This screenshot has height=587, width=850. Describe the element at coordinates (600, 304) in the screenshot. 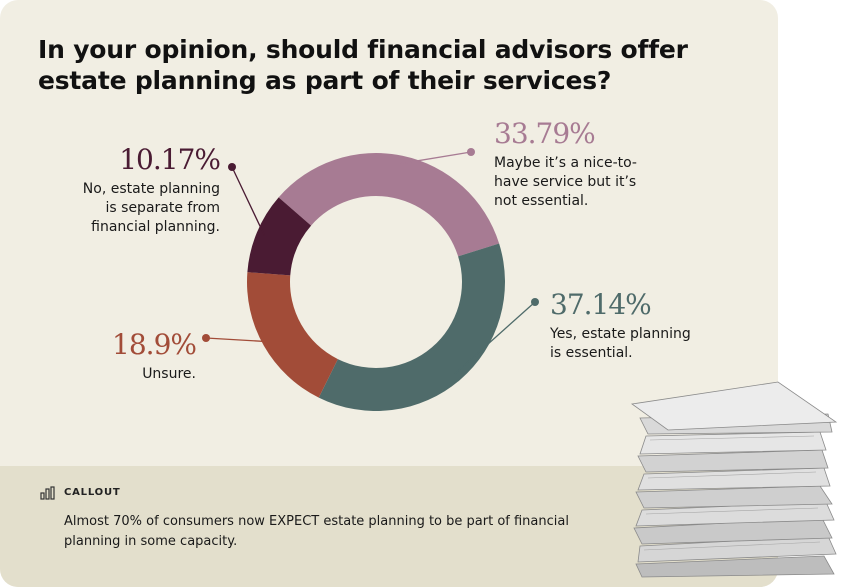

I see `slice-value-label: 37.14%` at that location.